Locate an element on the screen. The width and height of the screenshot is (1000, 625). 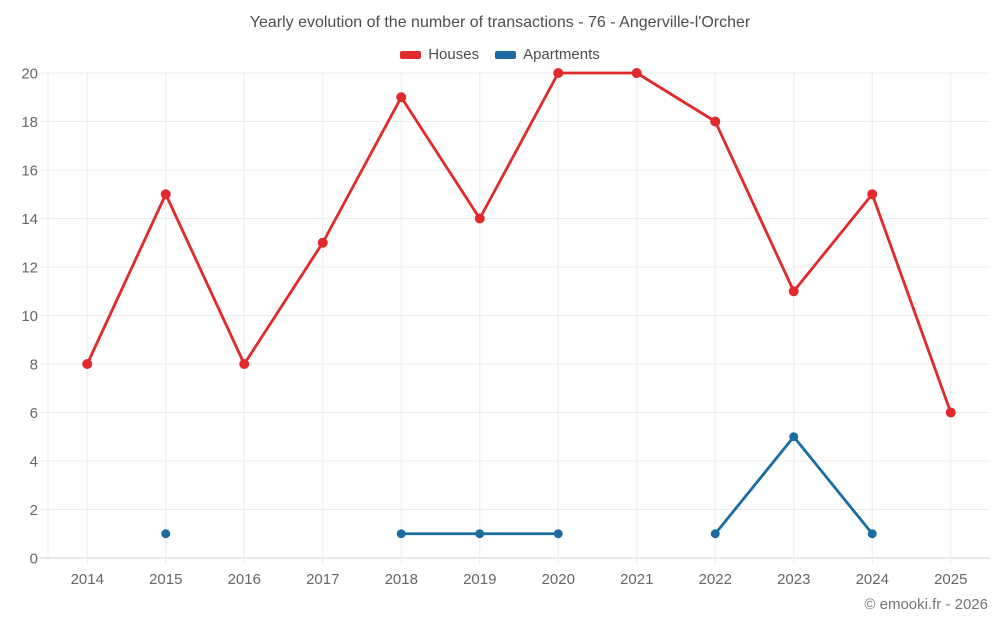
legend-item-houses: Houses is located at coordinates (439, 54).